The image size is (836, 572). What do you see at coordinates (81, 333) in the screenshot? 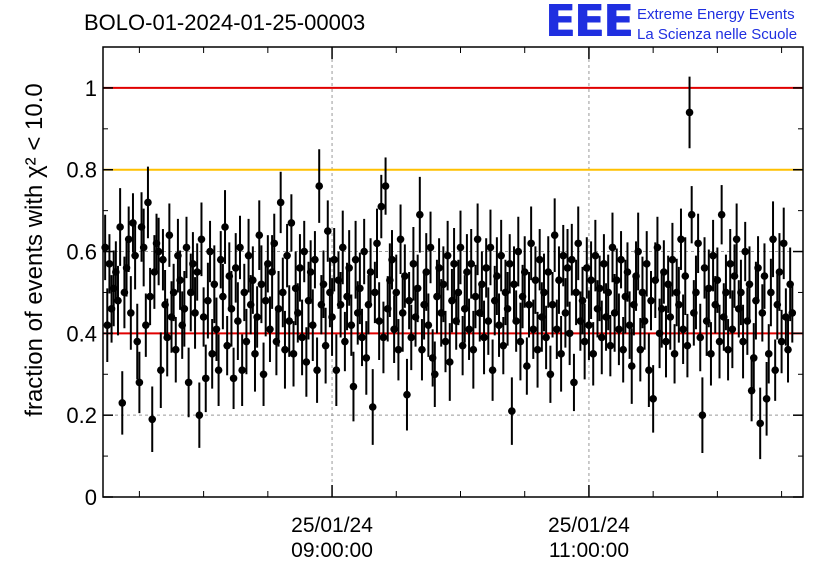
I see `y-tick-label: 0.4` at bounding box center [81, 333].